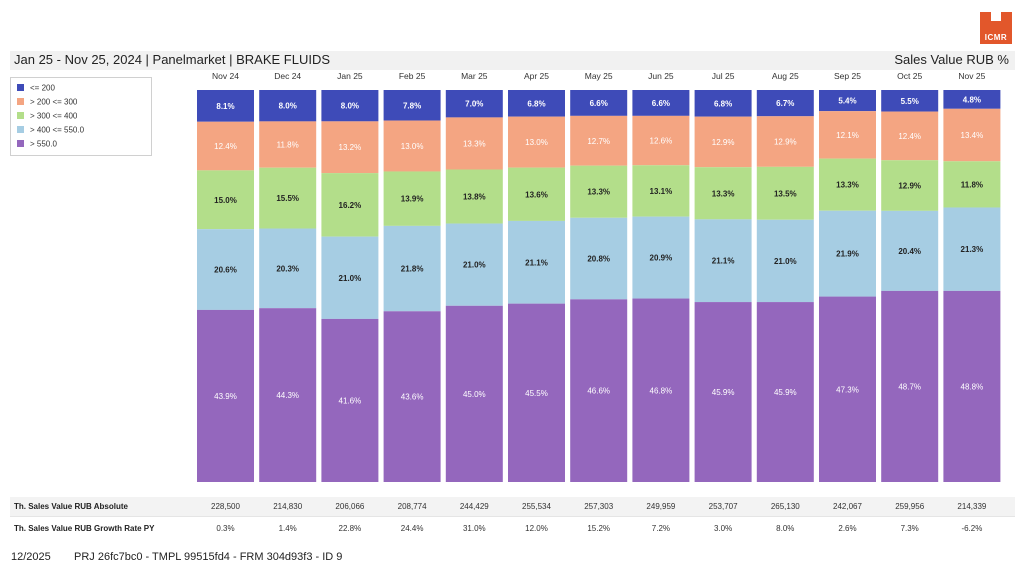  Describe the element at coordinates (31, 557) in the screenshot. I see `footer-date: 12/2025` at that location.